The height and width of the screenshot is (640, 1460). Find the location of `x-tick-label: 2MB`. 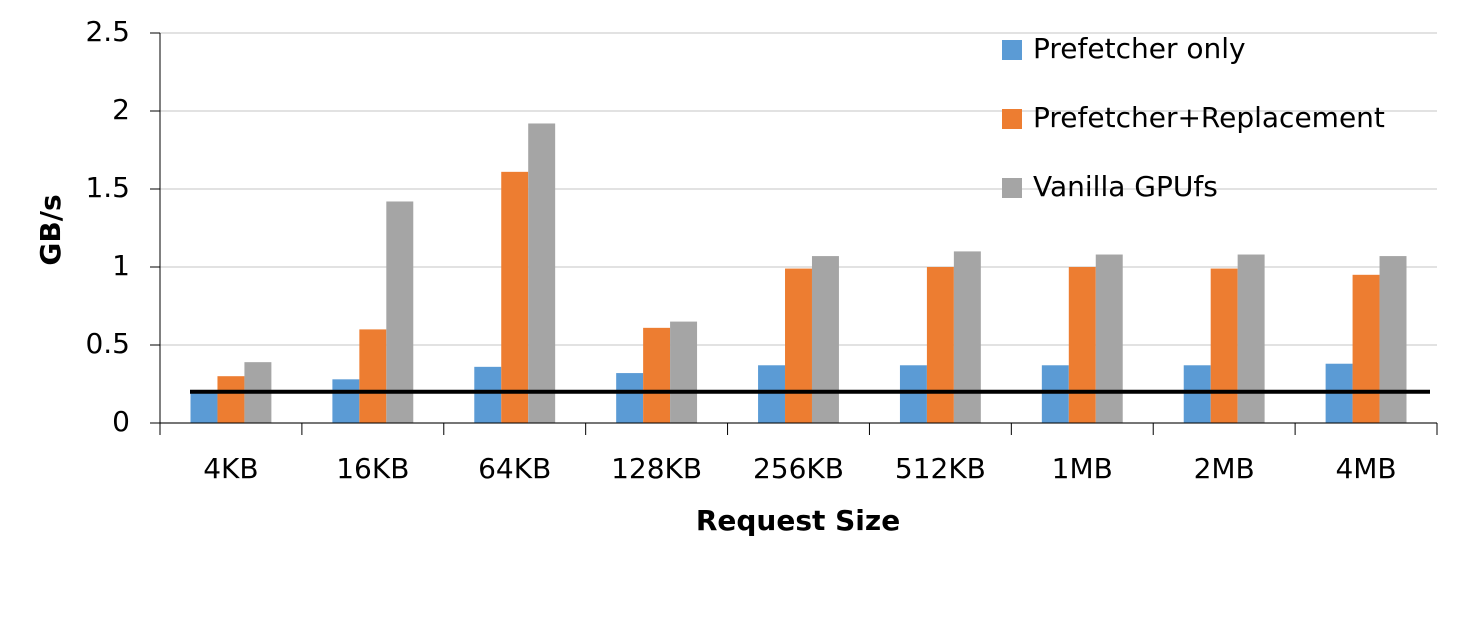

x-tick-label: 2MB is located at coordinates (1224, 468).